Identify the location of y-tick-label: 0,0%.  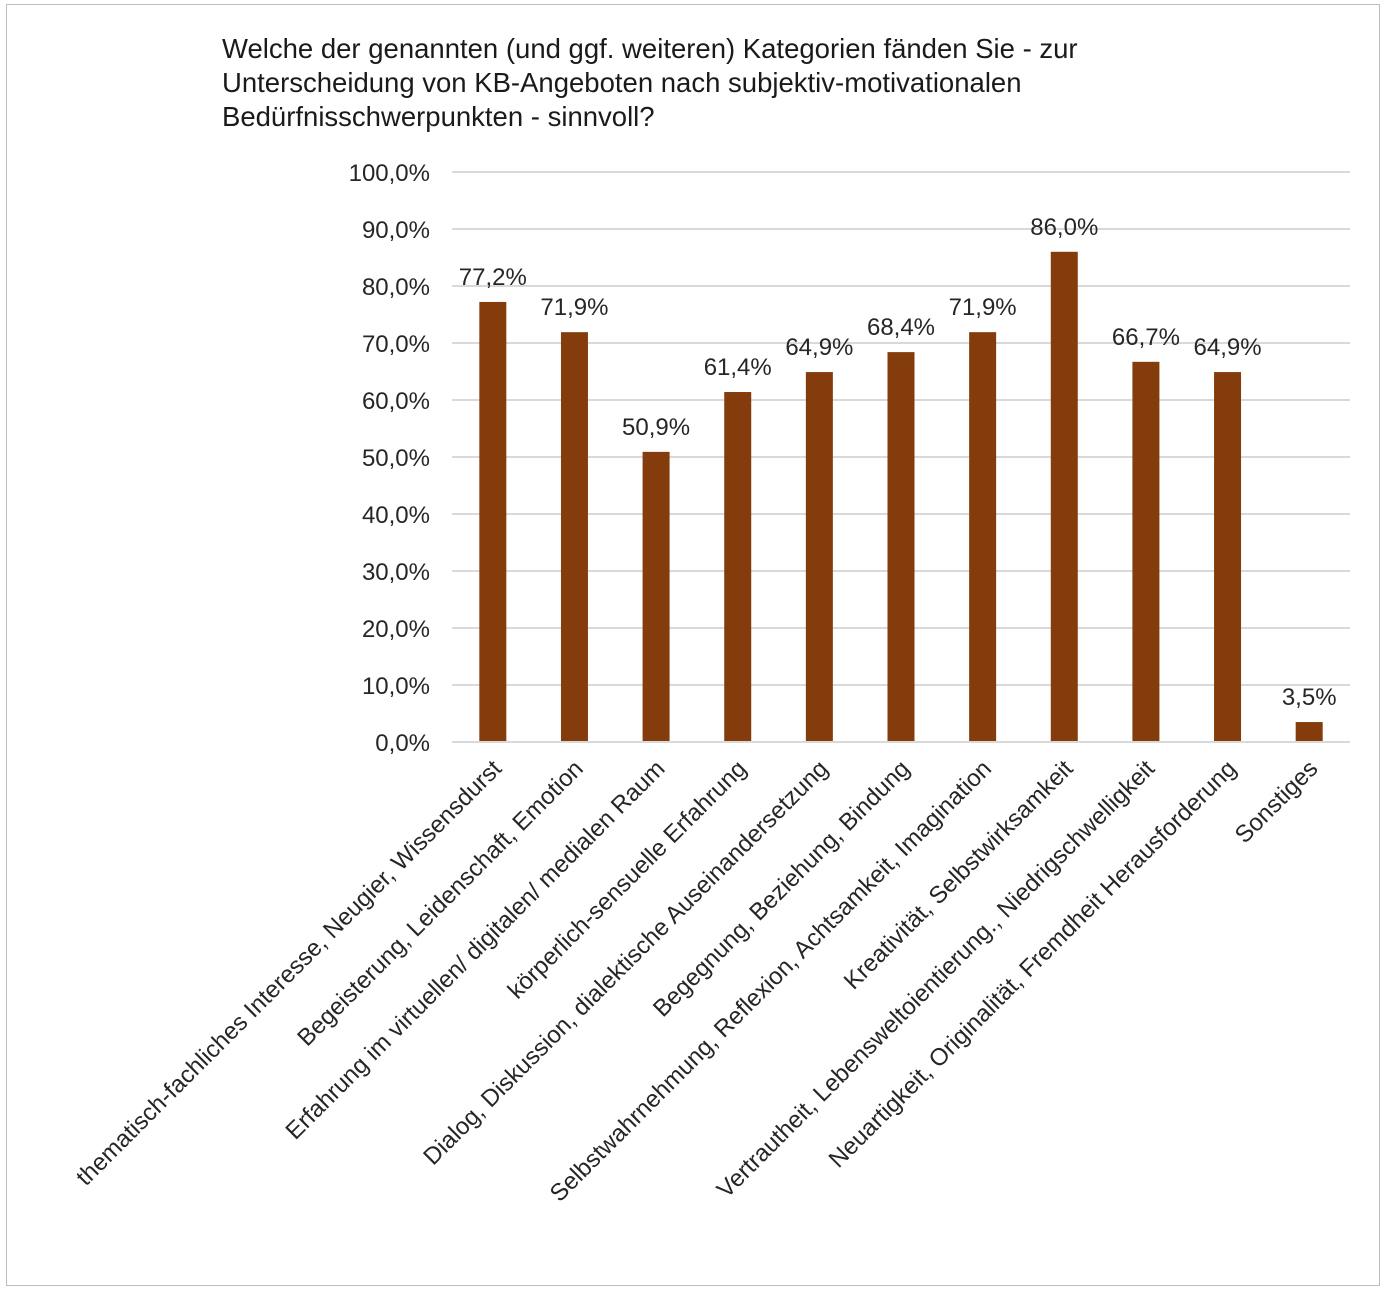
(402, 743).